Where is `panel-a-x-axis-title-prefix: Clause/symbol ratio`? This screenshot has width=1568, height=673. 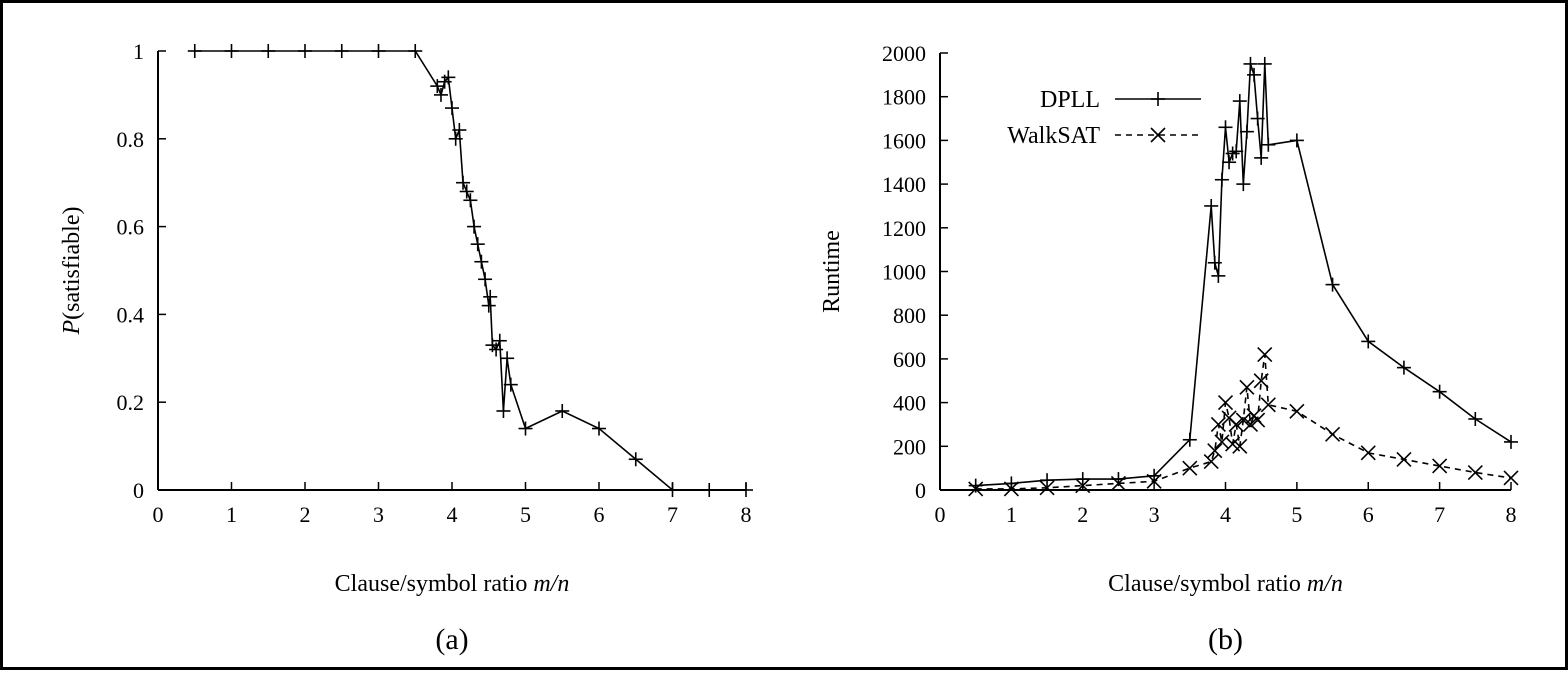 panel-a-x-axis-title-prefix: Clause/symbol ratio is located at coordinates (434, 584).